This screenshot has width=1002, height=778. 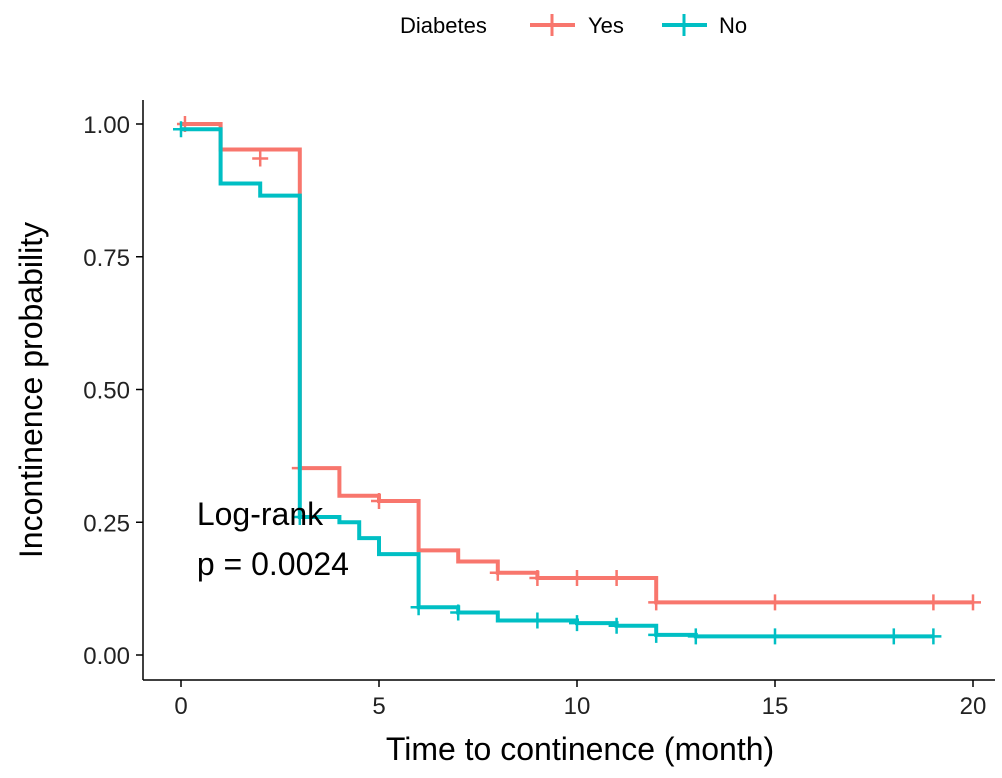 What do you see at coordinates (106, 656) in the screenshot?
I see `y-tick-label: 0.00` at bounding box center [106, 656].